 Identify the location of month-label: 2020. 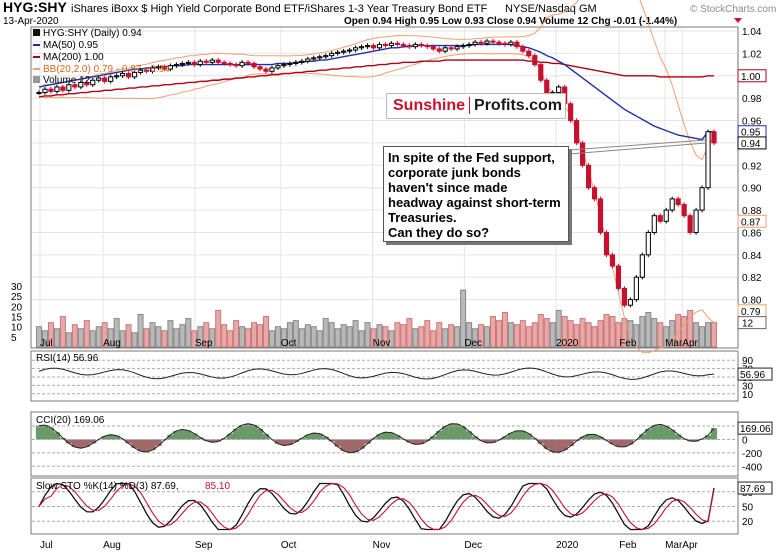
(567, 545).